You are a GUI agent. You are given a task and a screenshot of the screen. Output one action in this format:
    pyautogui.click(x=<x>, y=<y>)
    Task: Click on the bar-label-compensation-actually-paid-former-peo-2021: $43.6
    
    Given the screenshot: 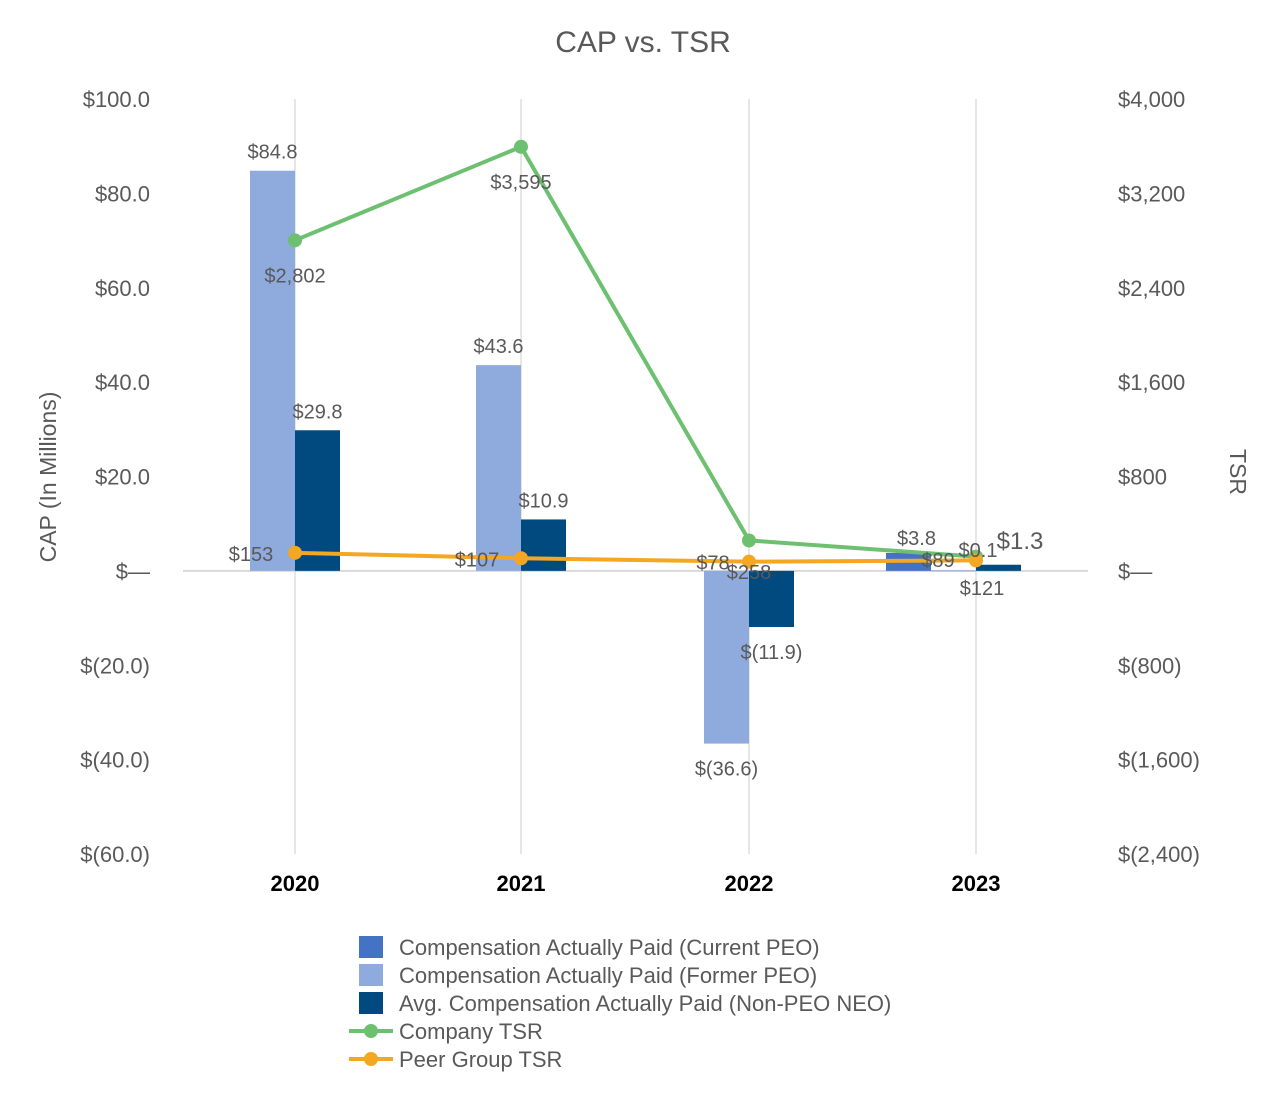 What is the action you would take?
    pyautogui.click(x=498, y=347)
    